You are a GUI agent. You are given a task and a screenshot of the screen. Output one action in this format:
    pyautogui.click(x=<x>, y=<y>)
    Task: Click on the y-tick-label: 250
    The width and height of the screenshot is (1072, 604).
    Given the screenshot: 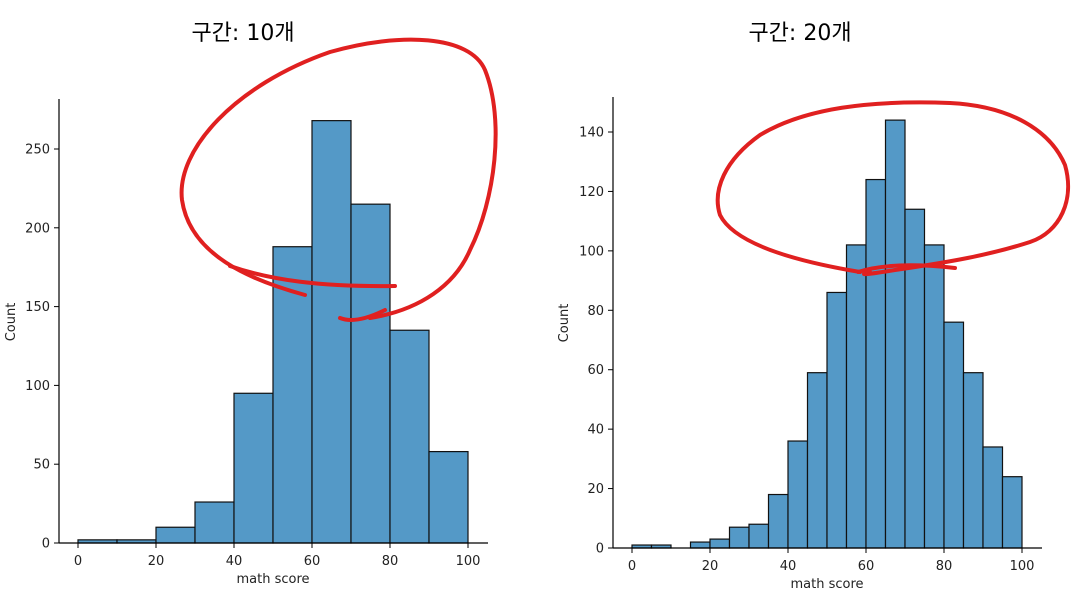 What is the action you would take?
    pyautogui.click(x=37, y=150)
    